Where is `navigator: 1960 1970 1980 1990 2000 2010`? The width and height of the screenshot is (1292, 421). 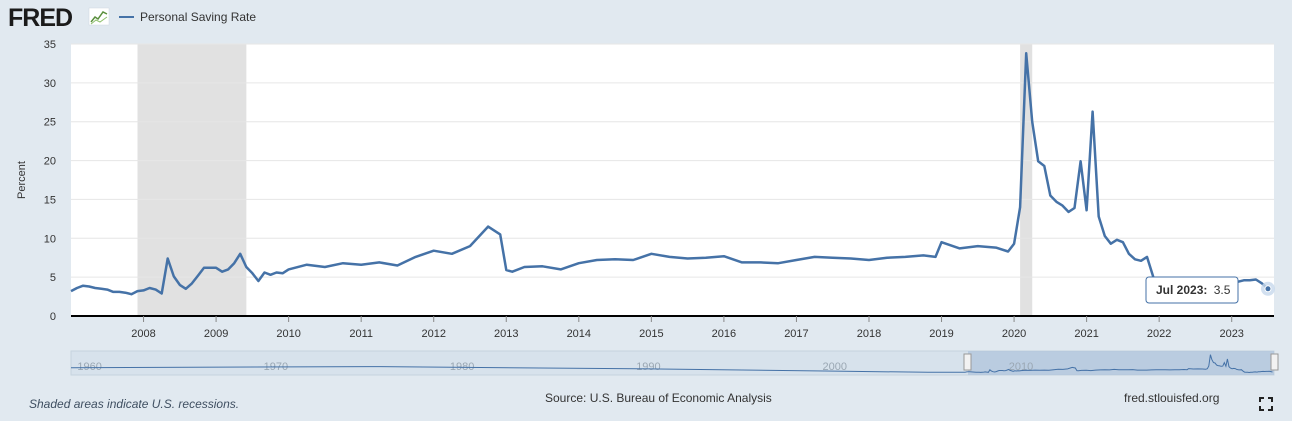 navigator: 1960 1970 1980 1990 2000 2010 is located at coordinates (674, 363).